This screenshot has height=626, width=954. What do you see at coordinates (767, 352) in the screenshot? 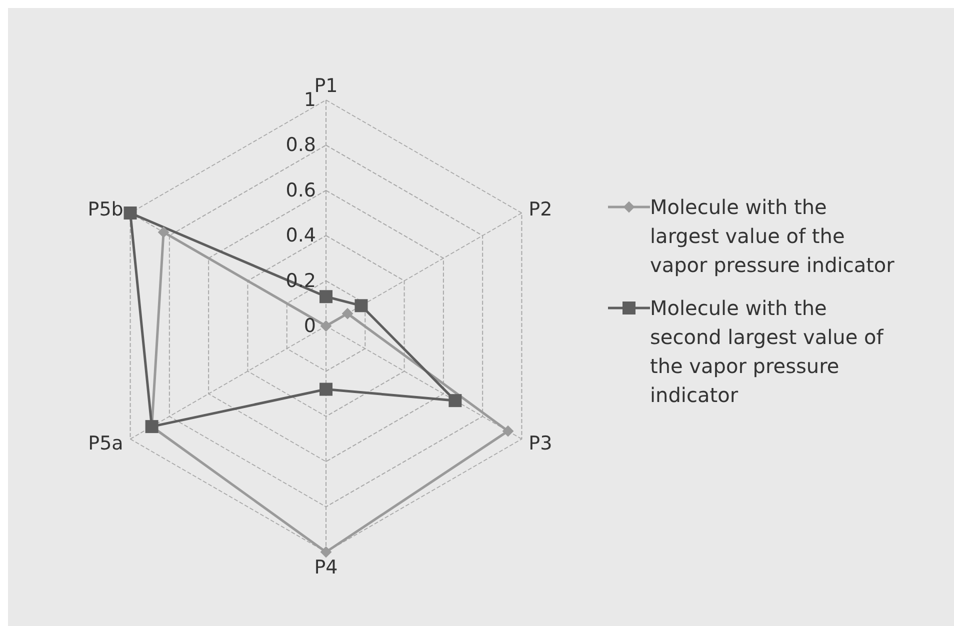
I see `legend-label: Molecule with the second largest value of the vapor pressure indicator` at bounding box center [767, 352].